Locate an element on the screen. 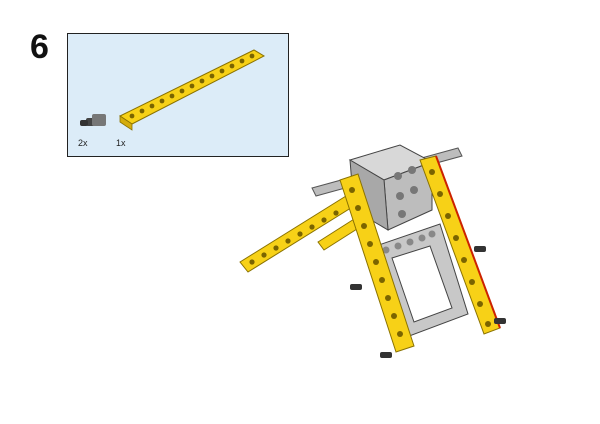 Image resolution: width=600 pixels, height=424 pixels. step-number: 6 is located at coordinates (39, 47).